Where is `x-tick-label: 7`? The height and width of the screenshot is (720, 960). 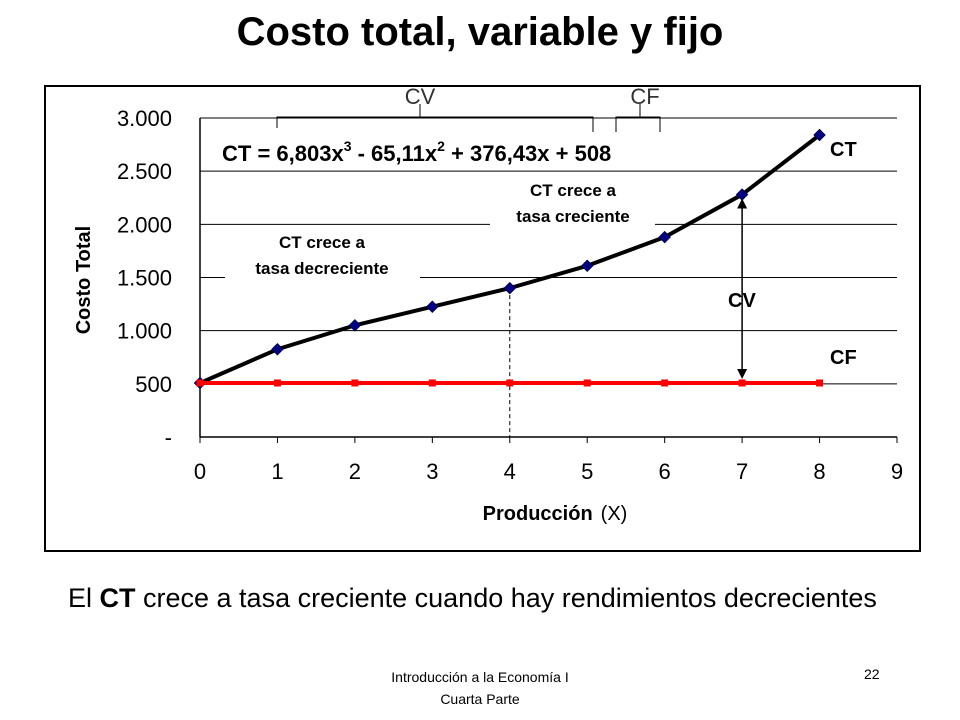
x-tick-label: 7 is located at coordinates (742, 471).